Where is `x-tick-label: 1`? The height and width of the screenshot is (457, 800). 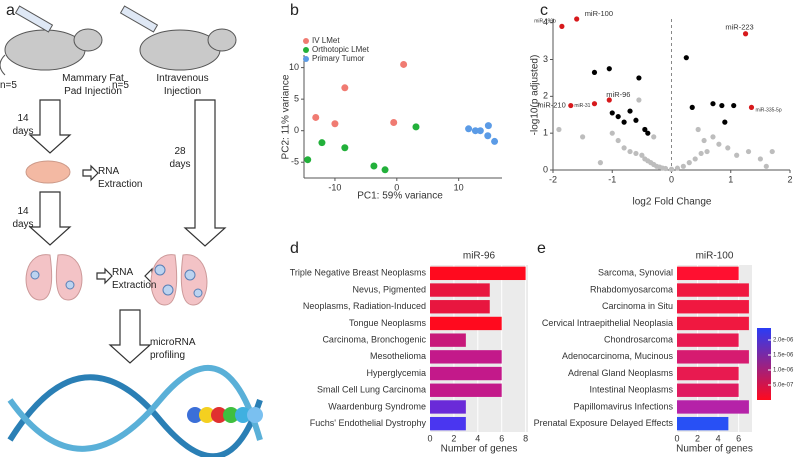 x-tick-label: 1 is located at coordinates (730, 179).